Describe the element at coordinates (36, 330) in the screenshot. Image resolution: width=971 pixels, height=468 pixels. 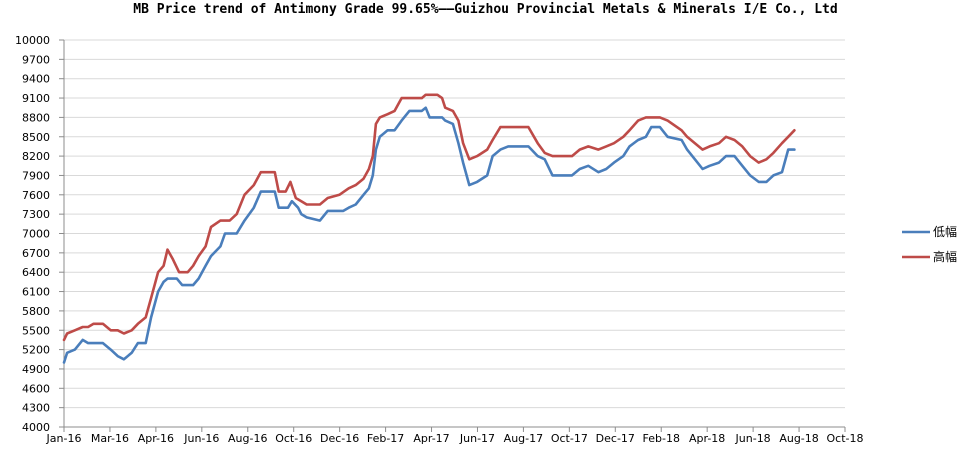
I see `y-tick-label: 5500` at that location.